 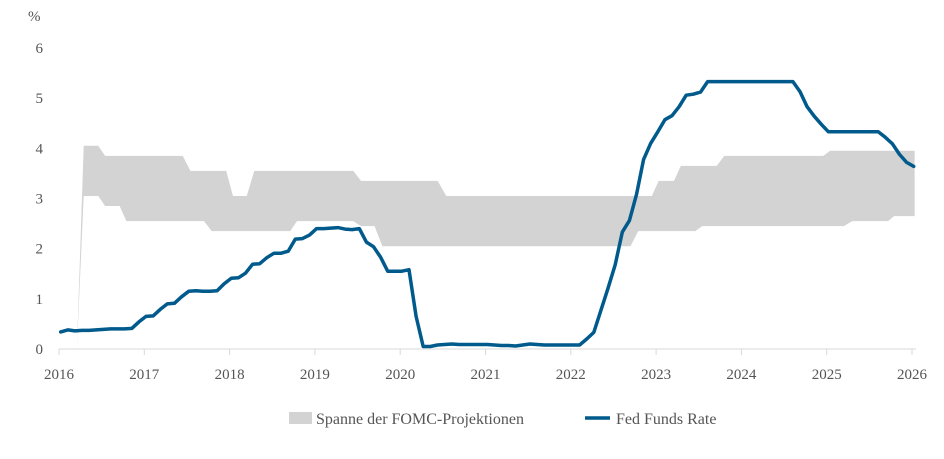 What do you see at coordinates (656, 375) in the screenshot?
I see `x-tick-label: 2023` at bounding box center [656, 375].